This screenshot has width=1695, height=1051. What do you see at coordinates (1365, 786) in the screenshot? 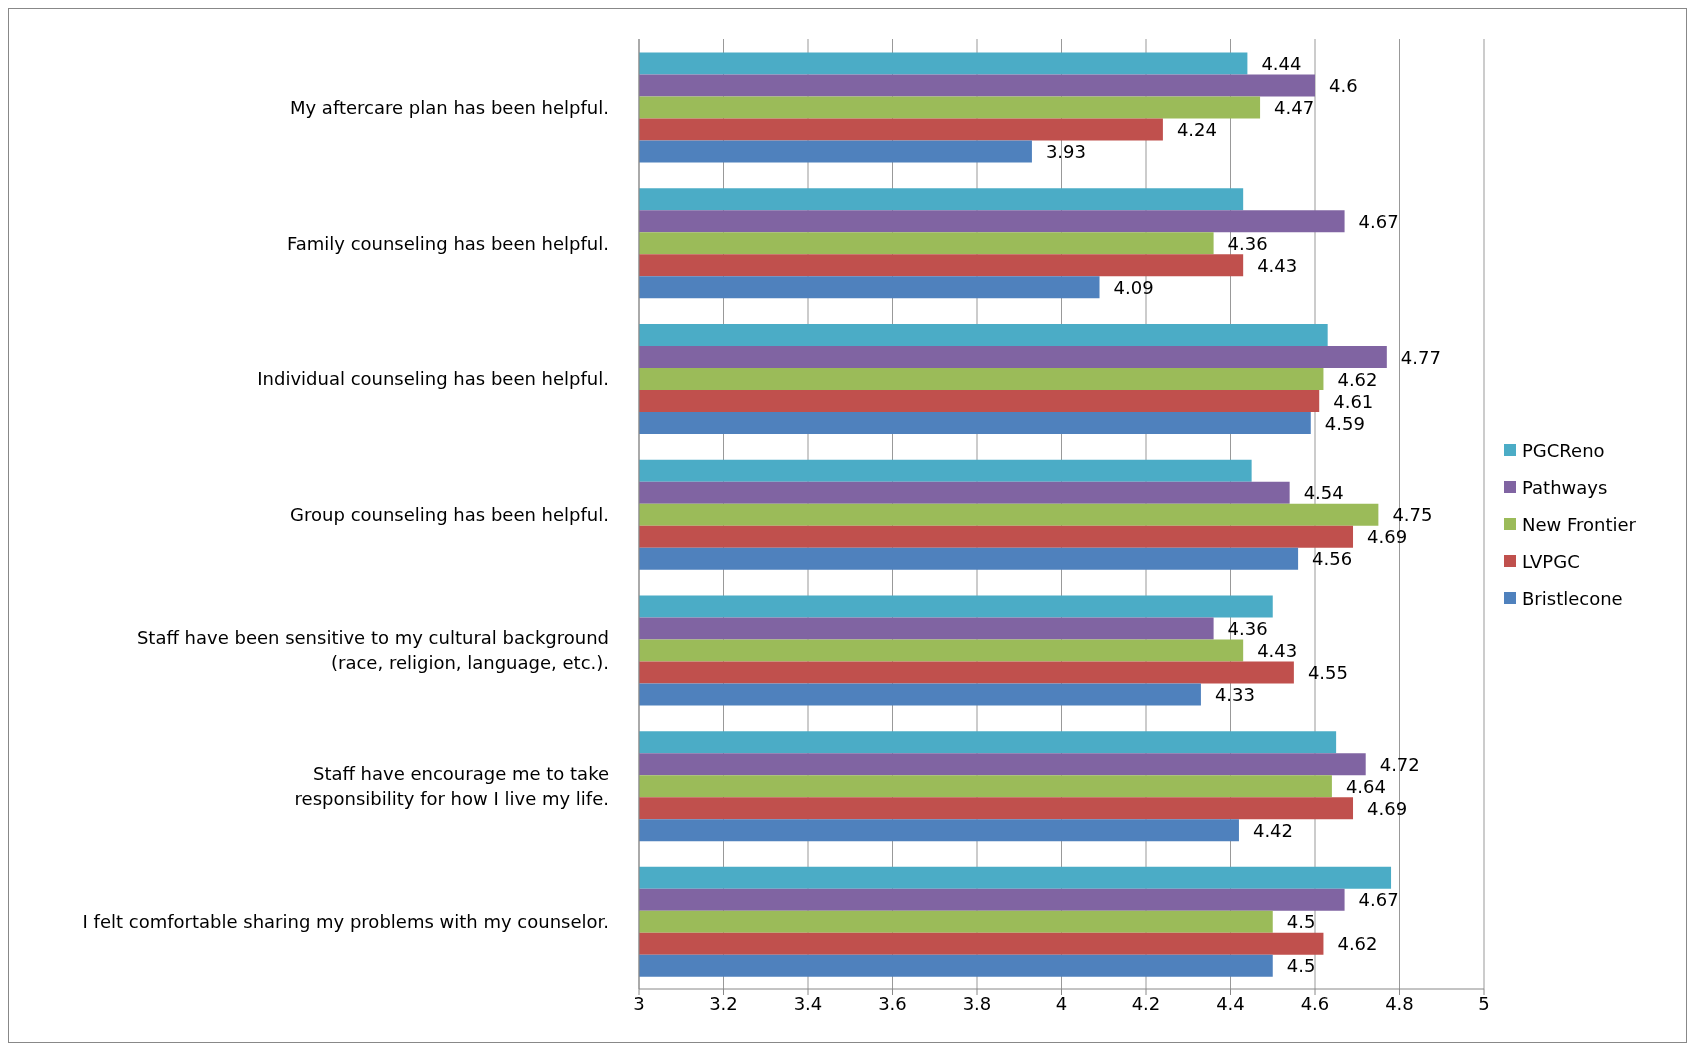
I see `data-label: 4.64` at bounding box center [1365, 786].